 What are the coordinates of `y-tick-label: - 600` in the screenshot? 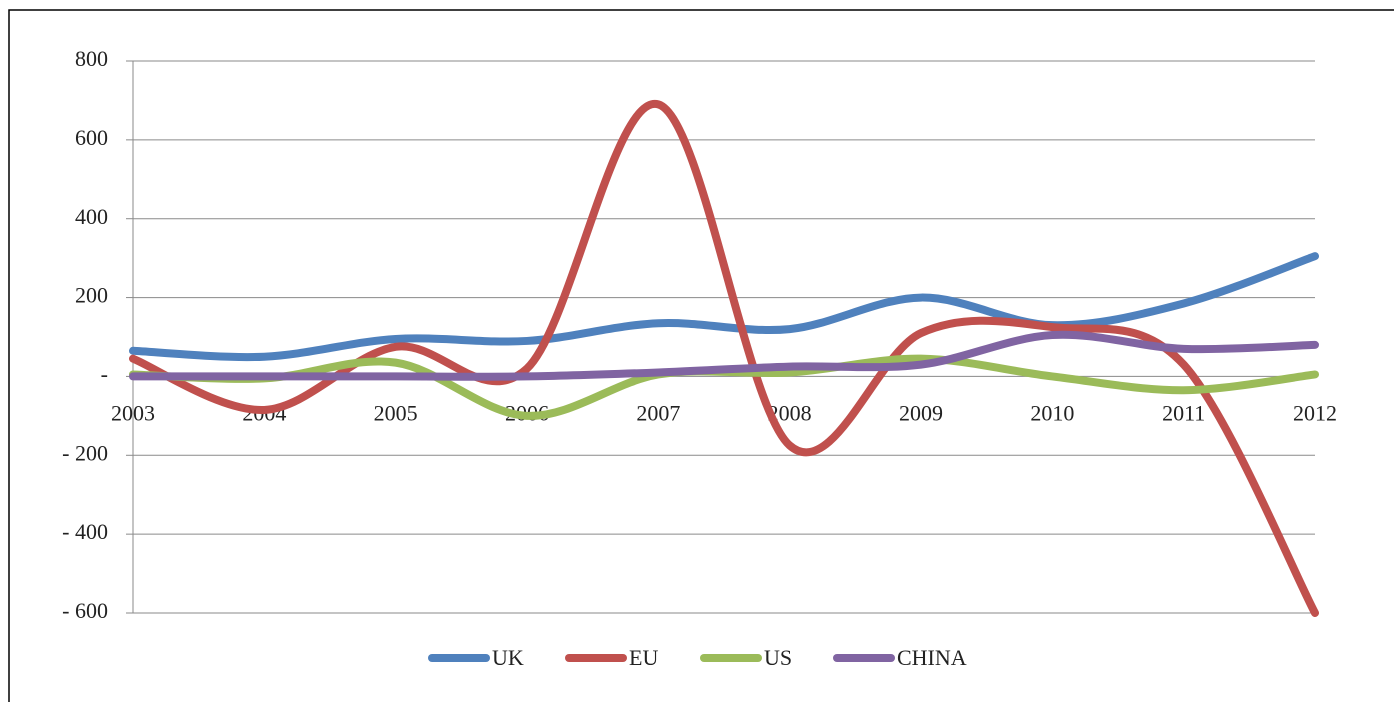 It's located at (85, 610).